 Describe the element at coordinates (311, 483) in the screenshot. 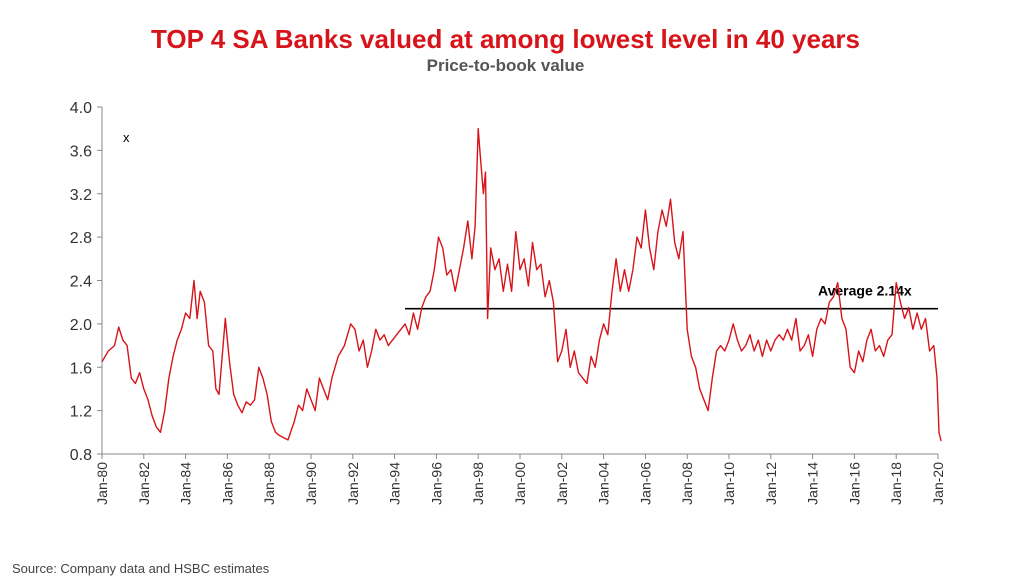

I see `x-tick-label: Jan-90` at that location.